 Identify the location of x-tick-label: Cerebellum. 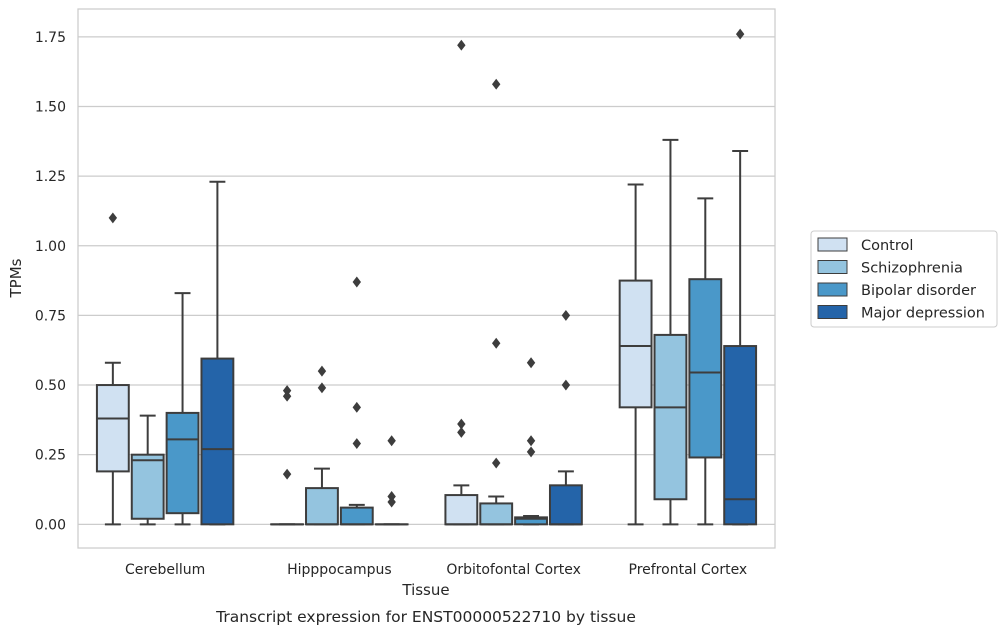
(165, 570).